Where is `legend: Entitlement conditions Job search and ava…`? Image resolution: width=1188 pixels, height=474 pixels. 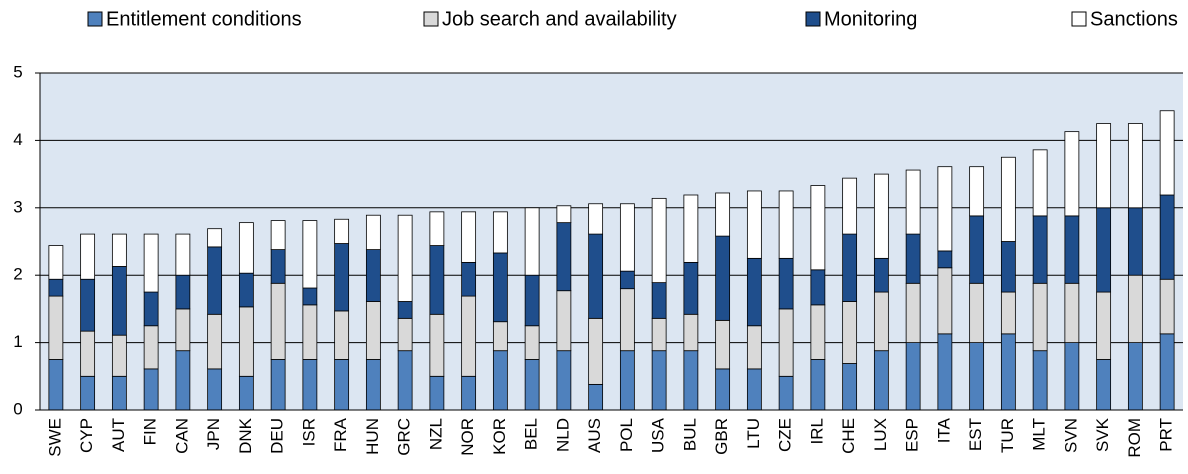 legend: Entitlement conditions Job search and ava… is located at coordinates (632, 19).